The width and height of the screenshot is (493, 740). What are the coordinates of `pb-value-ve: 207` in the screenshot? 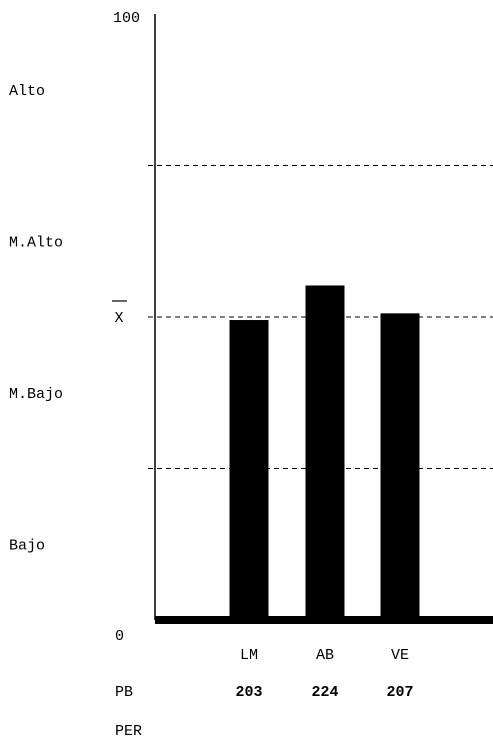 It's located at (399, 692).